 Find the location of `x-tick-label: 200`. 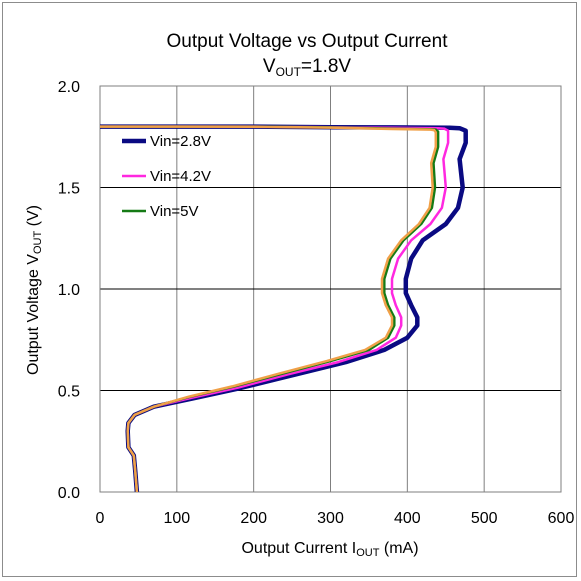

x-tick-label: 200 is located at coordinates (253, 518).